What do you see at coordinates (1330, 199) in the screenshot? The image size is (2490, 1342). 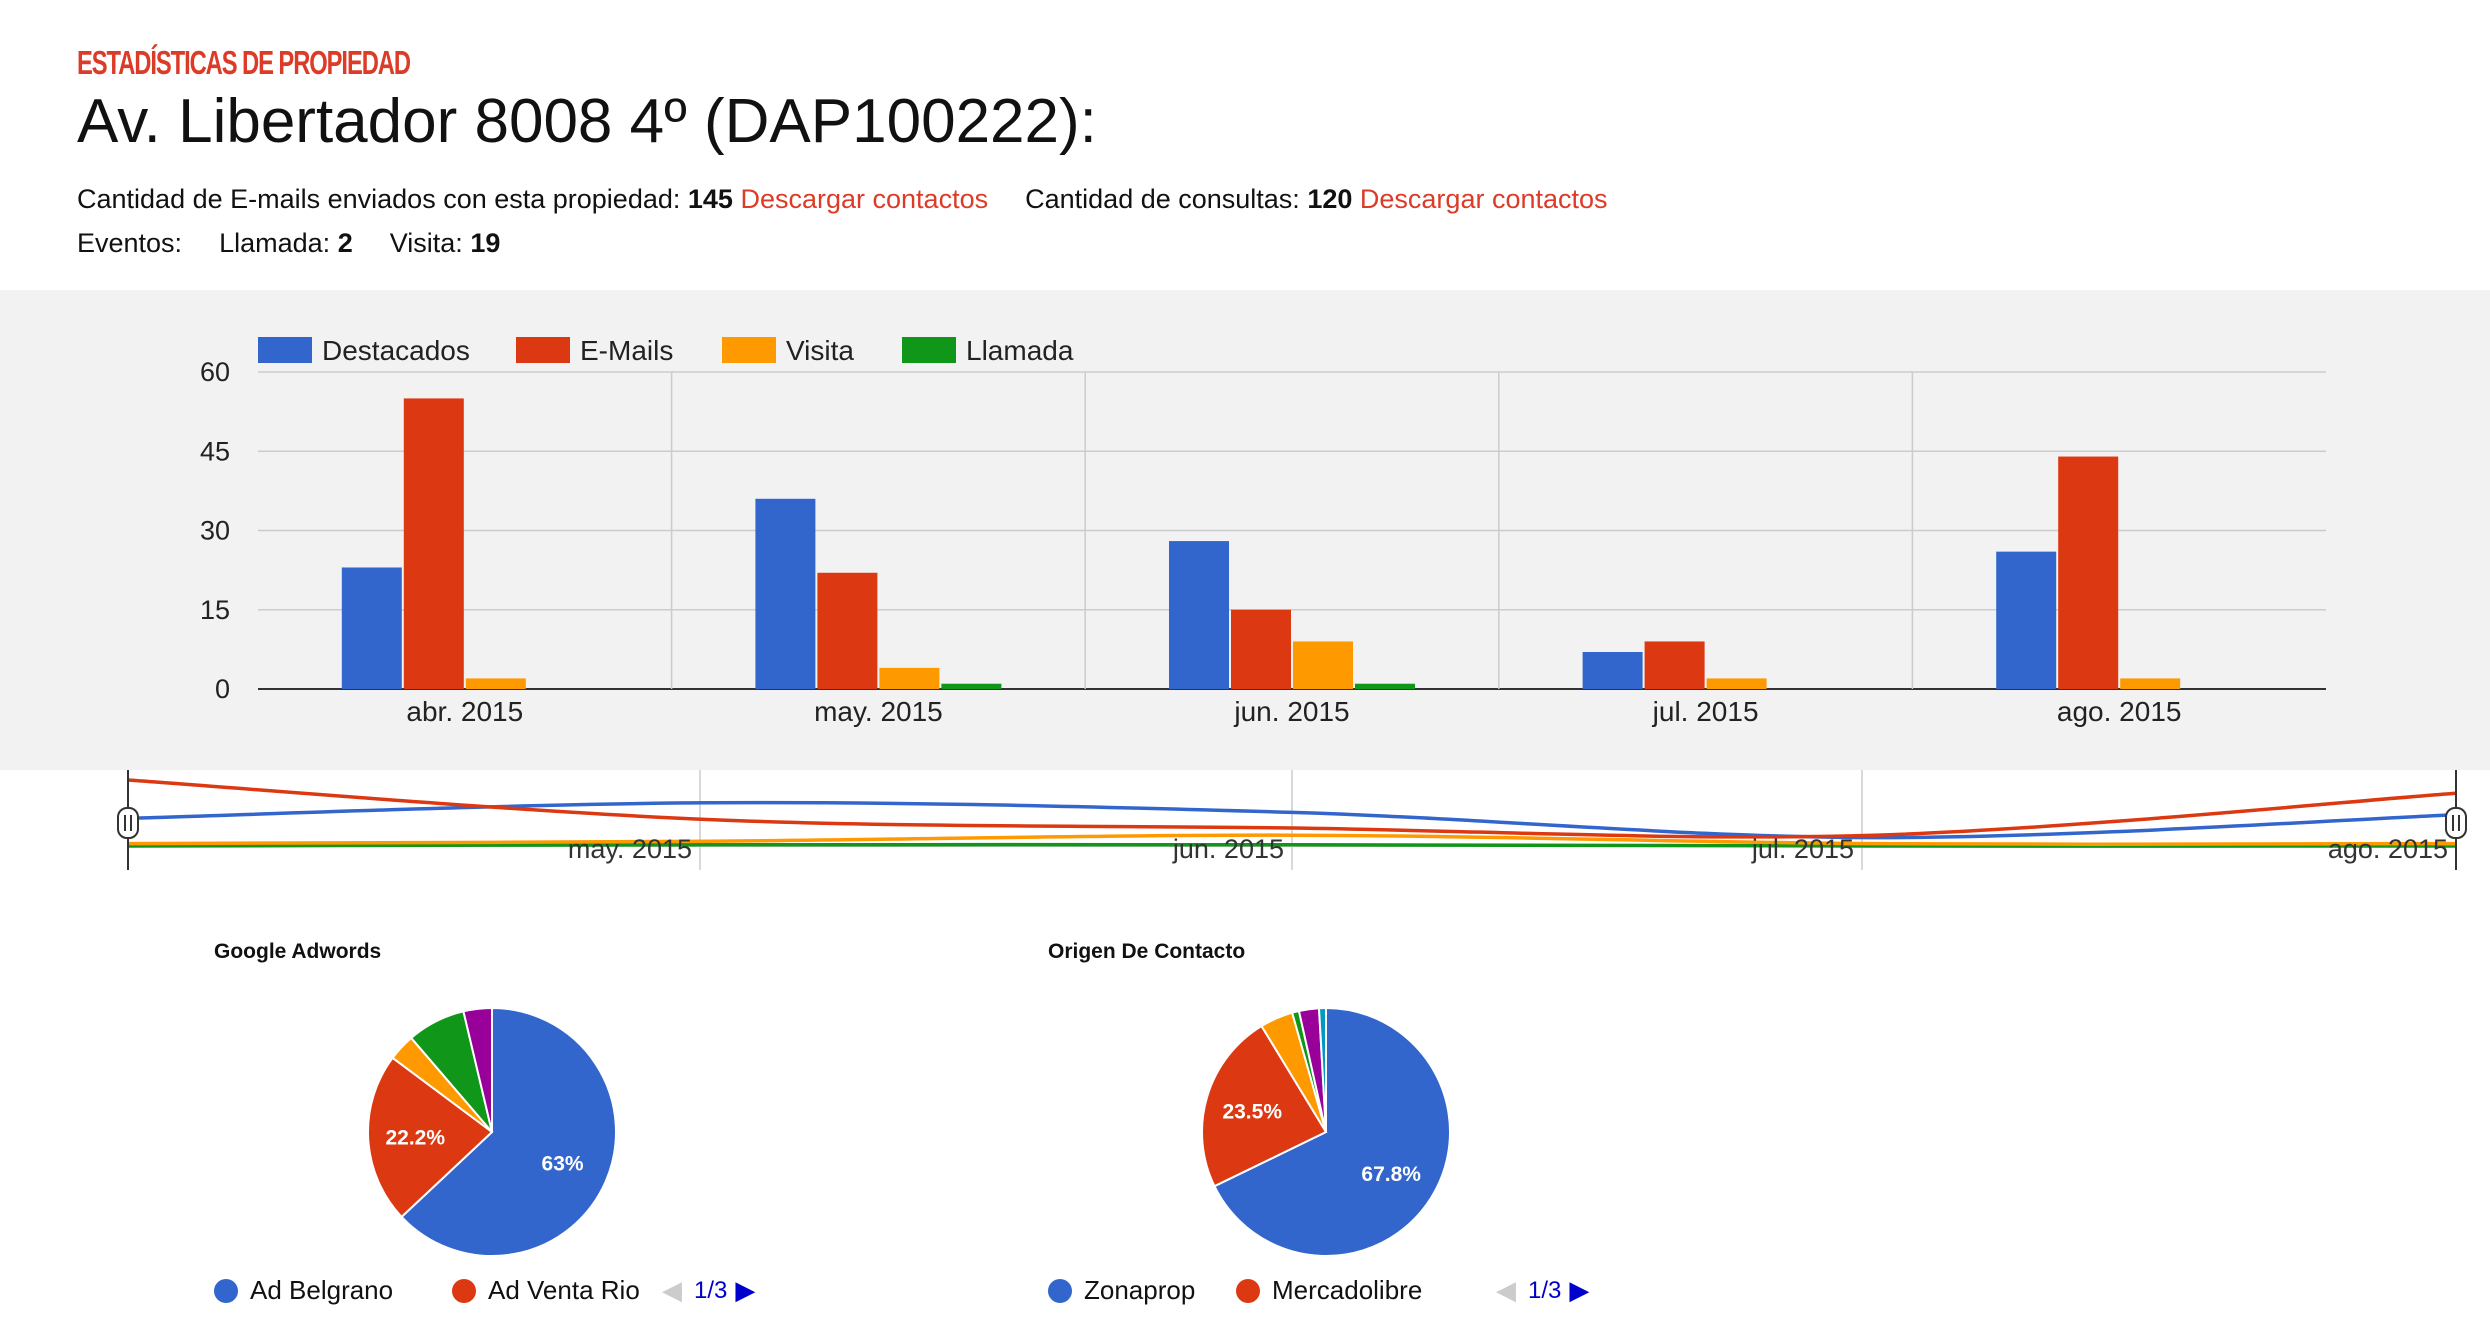 I see `queries-count: 120` at bounding box center [1330, 199].